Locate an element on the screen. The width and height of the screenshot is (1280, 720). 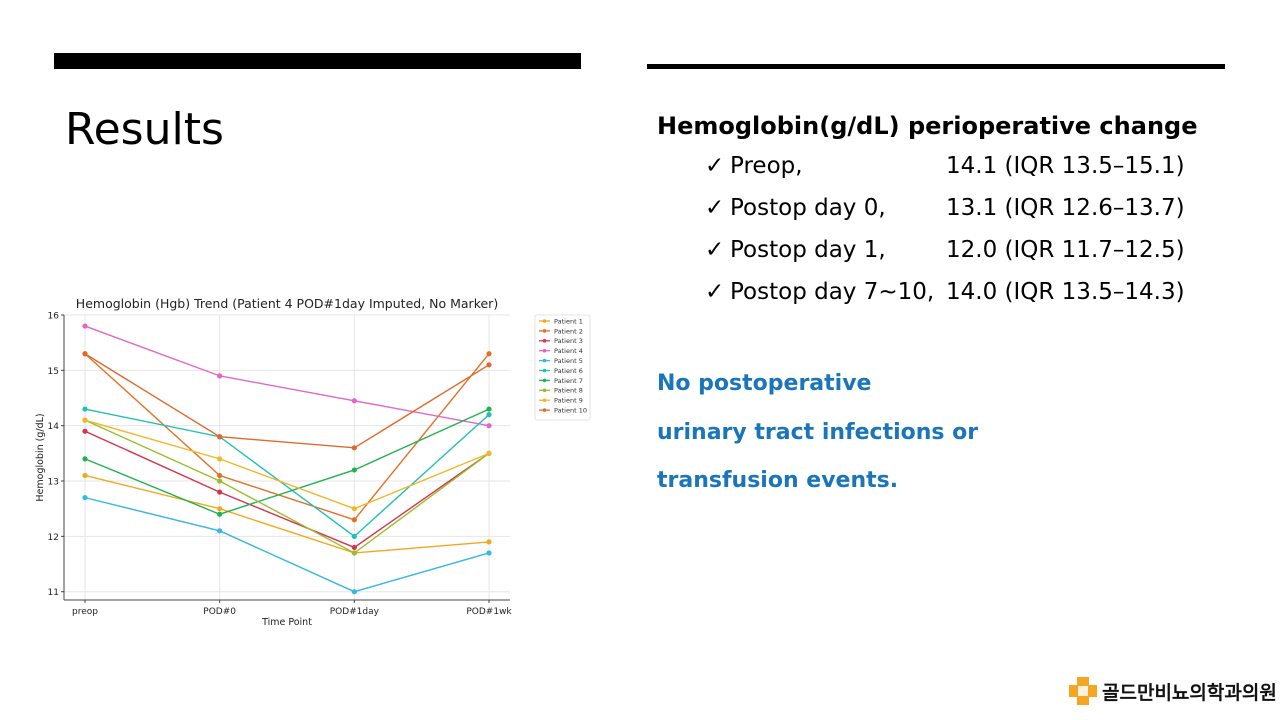
stat-label: Postop day 7~10, is located at coordinates (832, 292).